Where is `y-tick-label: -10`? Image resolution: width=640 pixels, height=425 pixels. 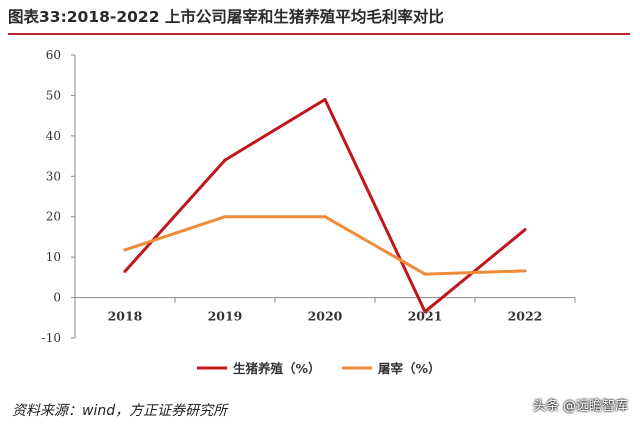
y-tick-label: -10 is located at coordinates (51, 338).